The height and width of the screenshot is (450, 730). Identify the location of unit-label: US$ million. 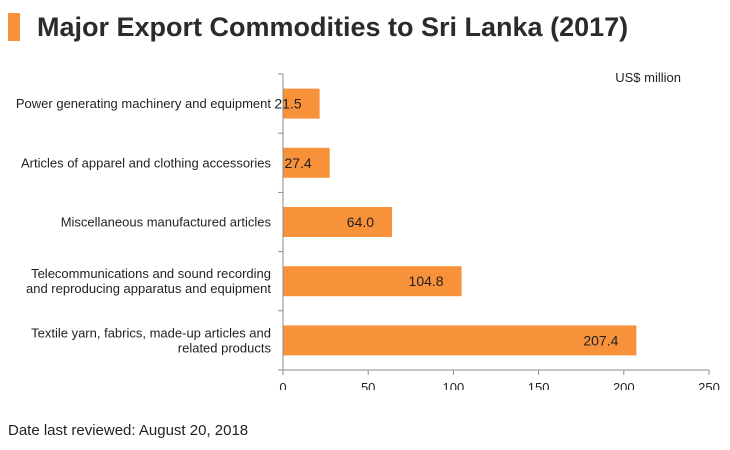
(648, 77).